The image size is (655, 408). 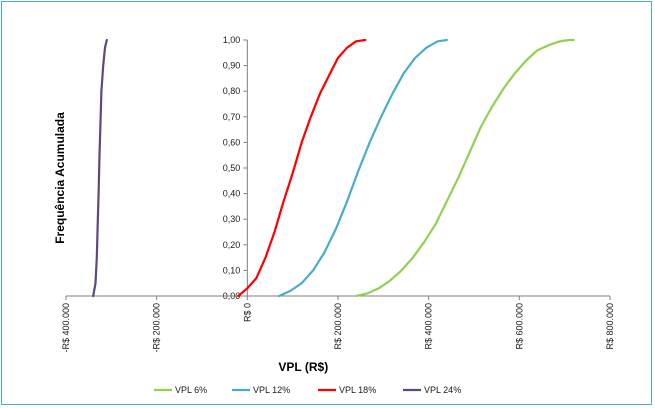 I want to click on y-tick-label: 0,10, so click(x=232, y=270).